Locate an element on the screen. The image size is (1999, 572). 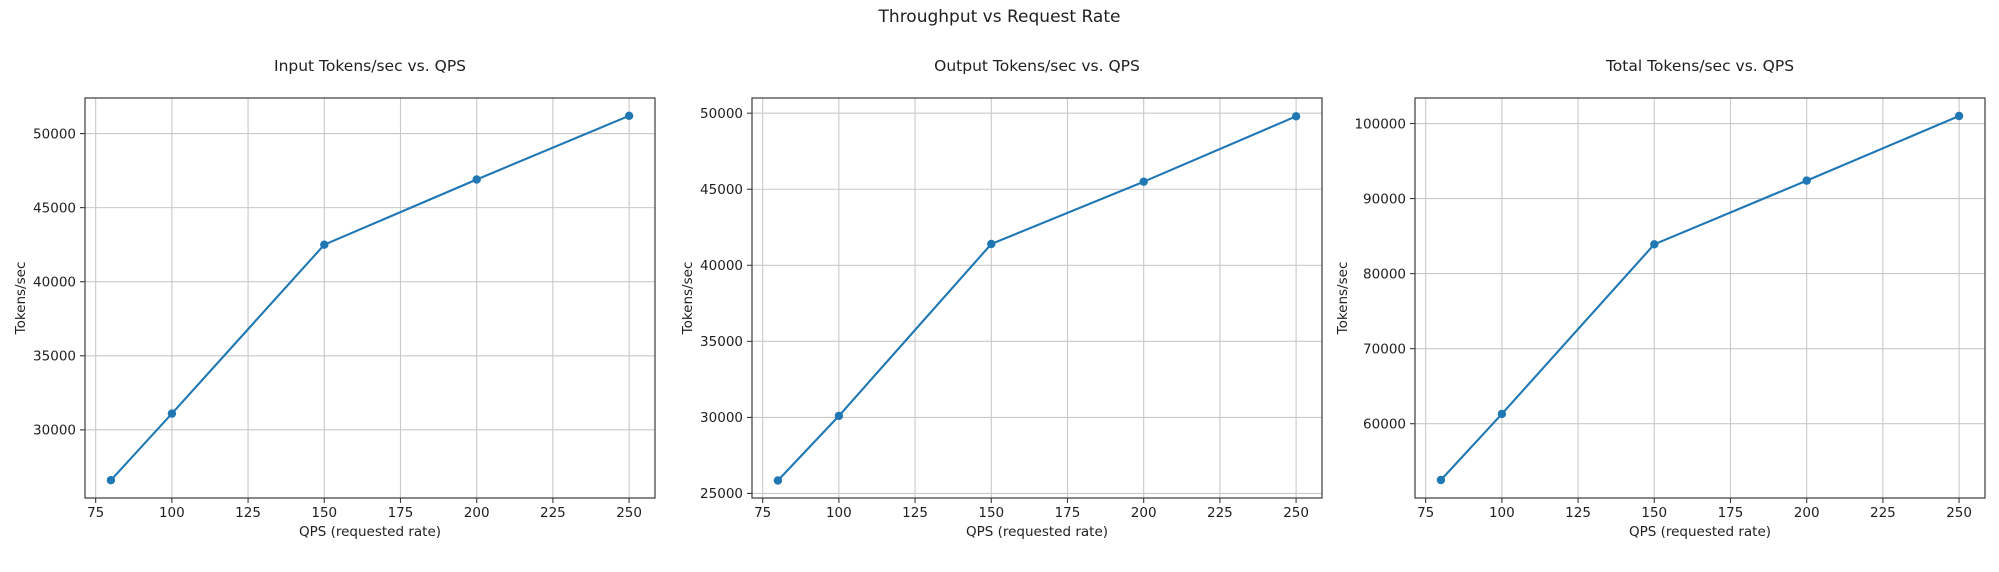
y-tick-label: 25000 is located at coordinates (721, 494).